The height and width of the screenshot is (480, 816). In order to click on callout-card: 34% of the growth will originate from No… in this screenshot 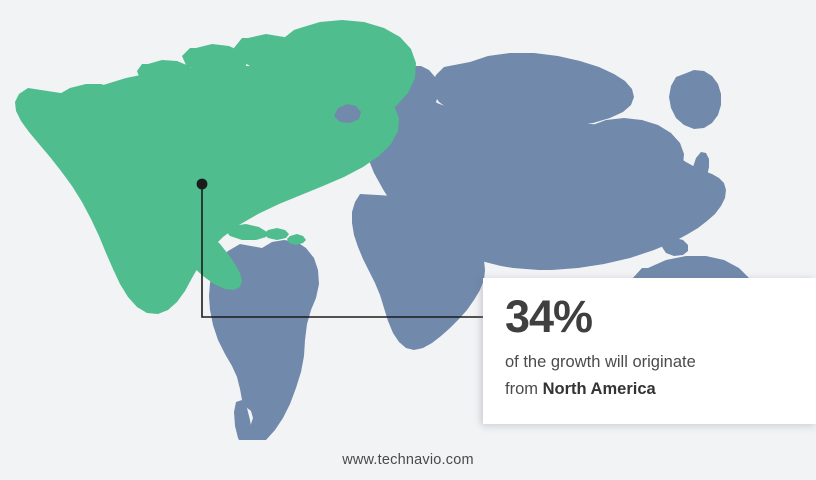, I will do `click(649, 351)`.